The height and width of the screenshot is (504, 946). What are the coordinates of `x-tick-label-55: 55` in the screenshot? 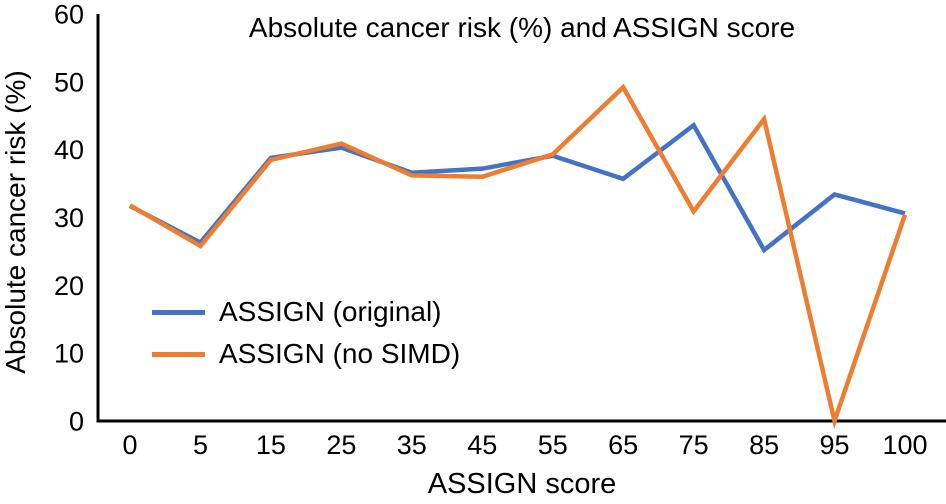 It's located at (553, 445).